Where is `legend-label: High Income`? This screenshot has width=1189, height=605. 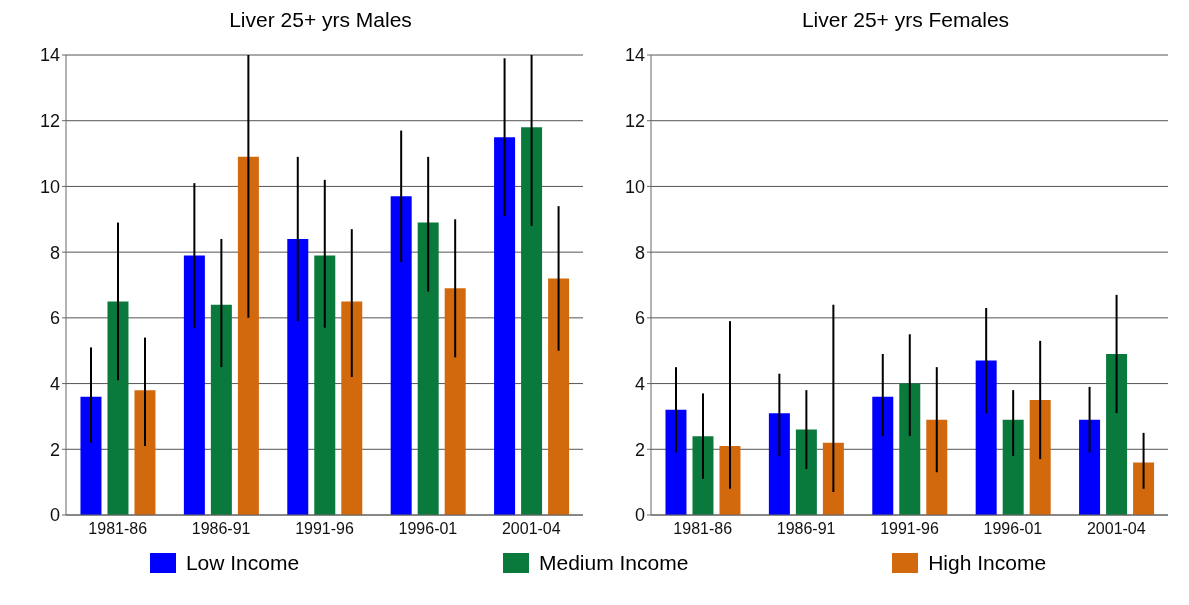 legend-label: High Income is located at coordinates (987, 563).